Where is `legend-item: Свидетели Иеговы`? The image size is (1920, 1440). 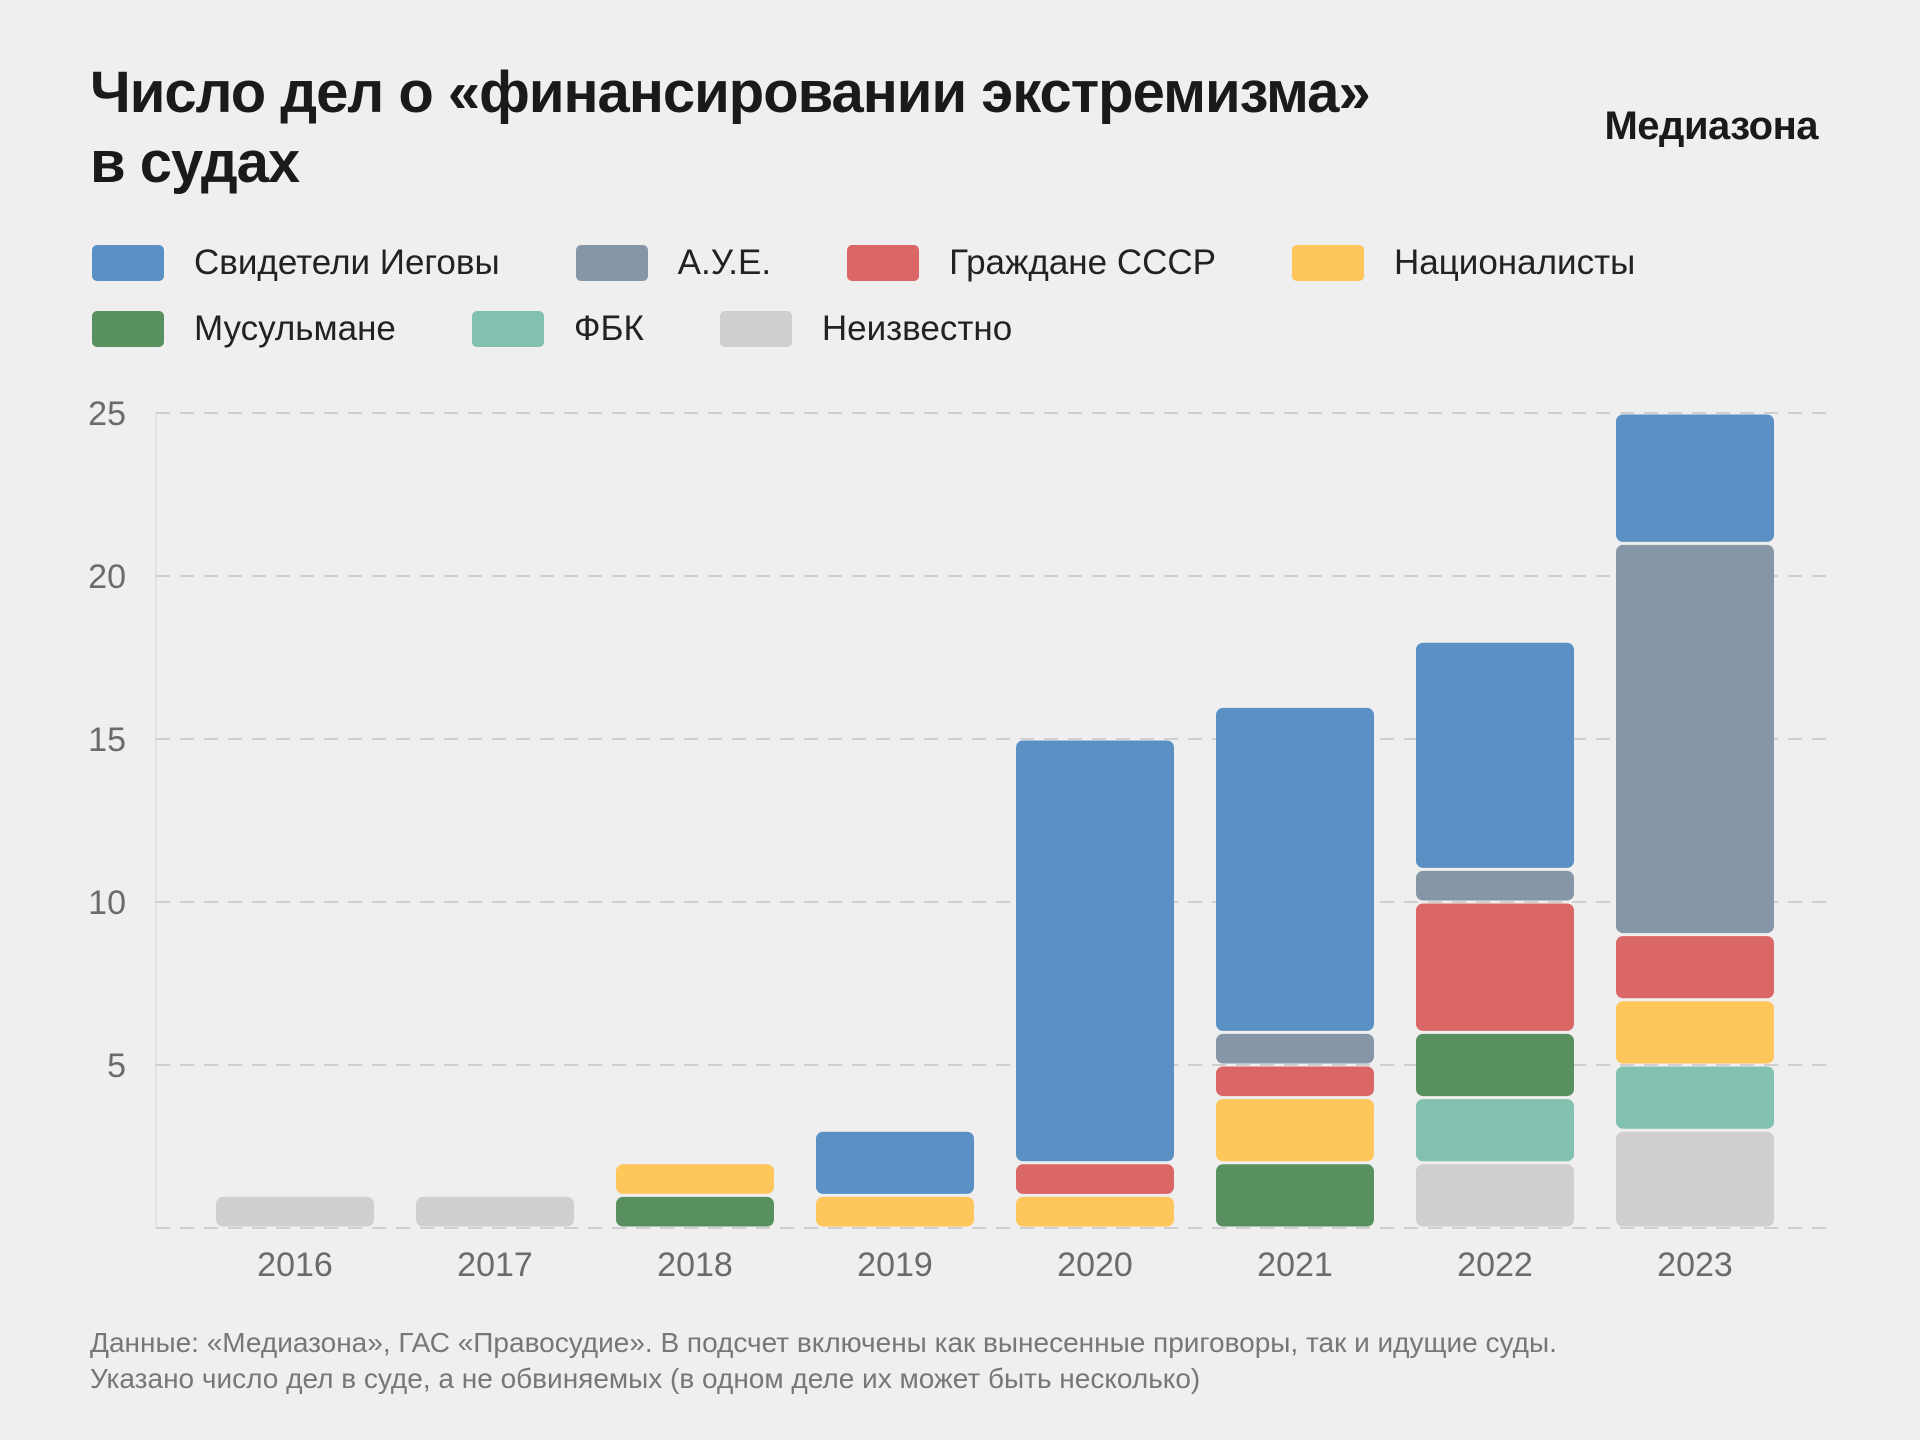 legend-item: Свидетели Иеговы is located at coordinates (296, 263).